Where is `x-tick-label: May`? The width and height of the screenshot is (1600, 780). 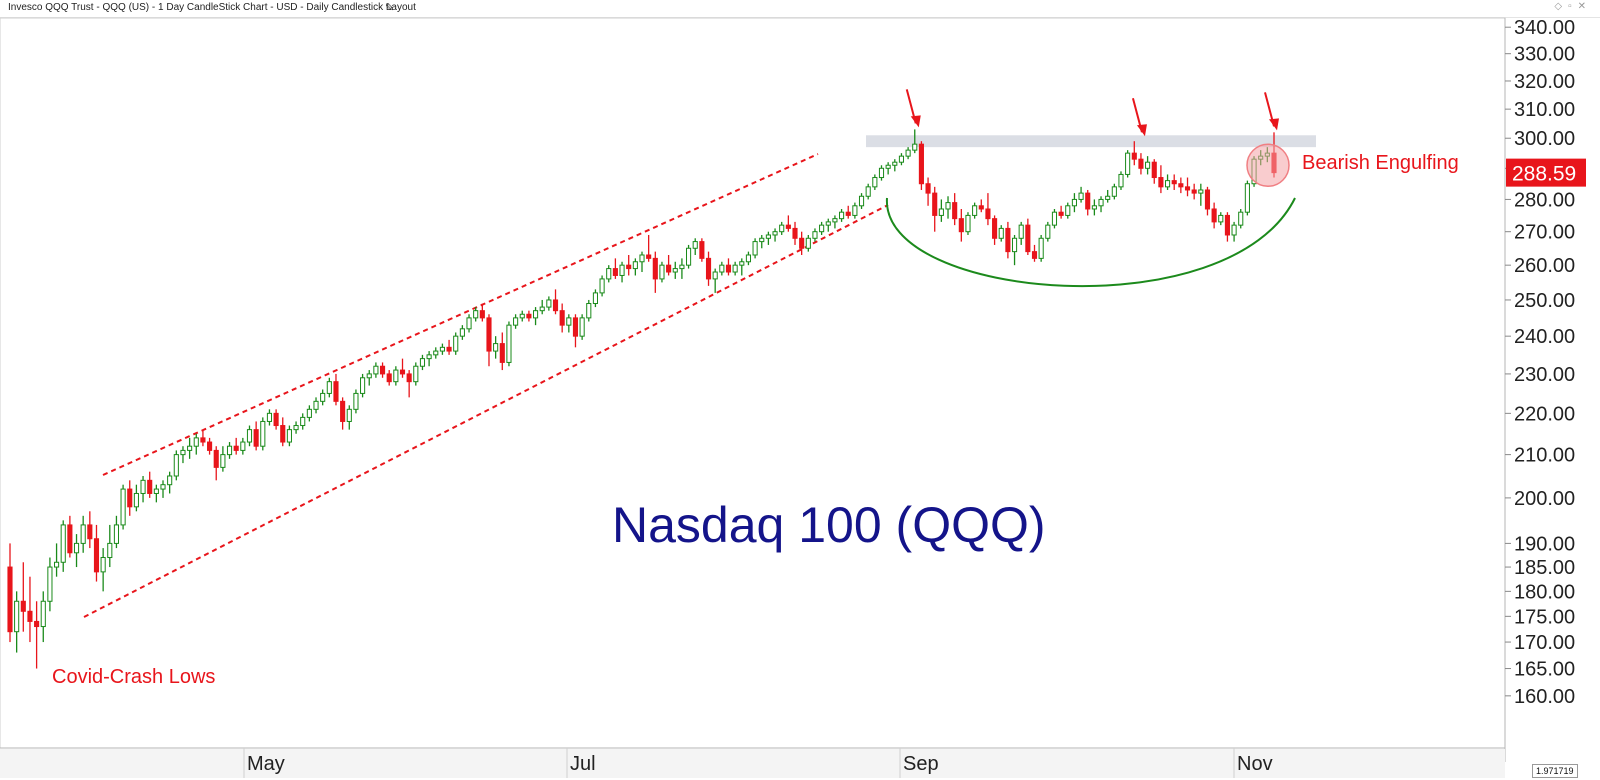 x-tick-label: May is located at coordinates (266, 764).